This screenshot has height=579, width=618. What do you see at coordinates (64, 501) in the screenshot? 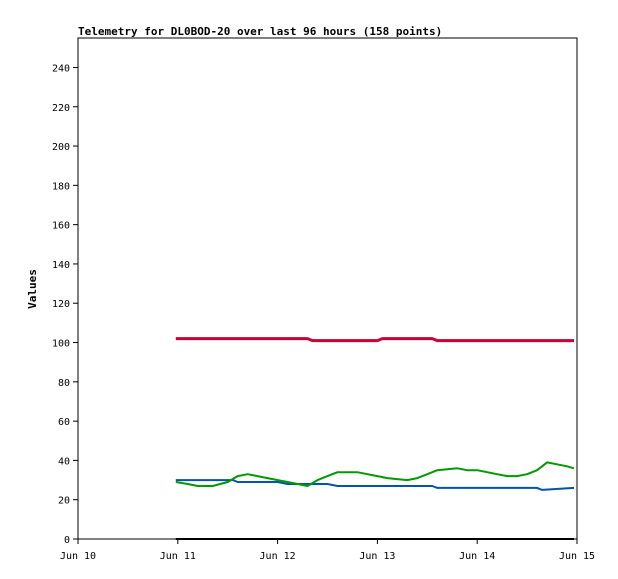
I see `y-tick-label: 20` at bounding box center [64, 501].